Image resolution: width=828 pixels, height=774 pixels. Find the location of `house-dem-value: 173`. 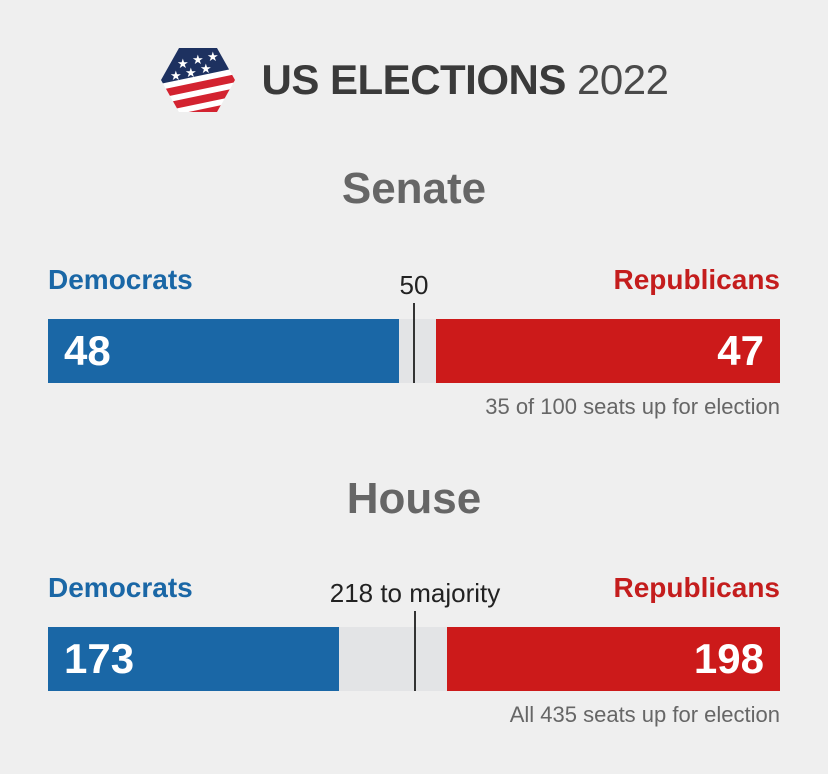

house-dem-value: 173 is located at coordinates (99, 658).